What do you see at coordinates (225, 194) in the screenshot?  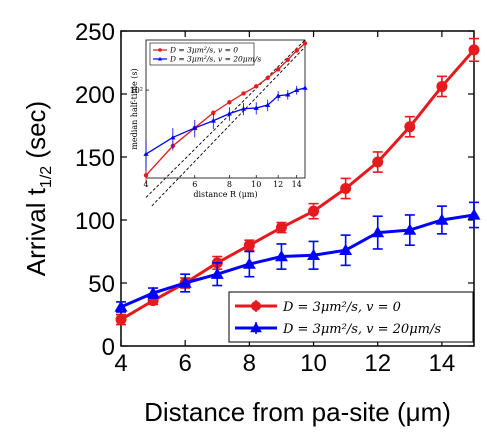 I see `inset-x-axis-title: distance R (μm)` at bounding box center [225, 194].